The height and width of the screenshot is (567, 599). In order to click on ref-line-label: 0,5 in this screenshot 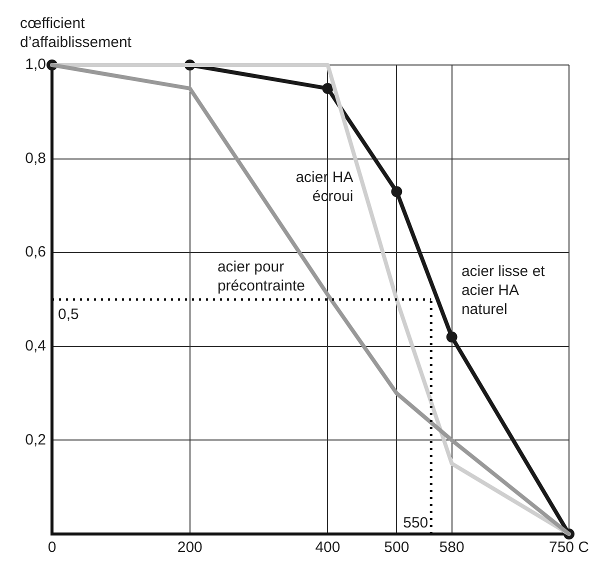, I will do `click(68, 315)`.